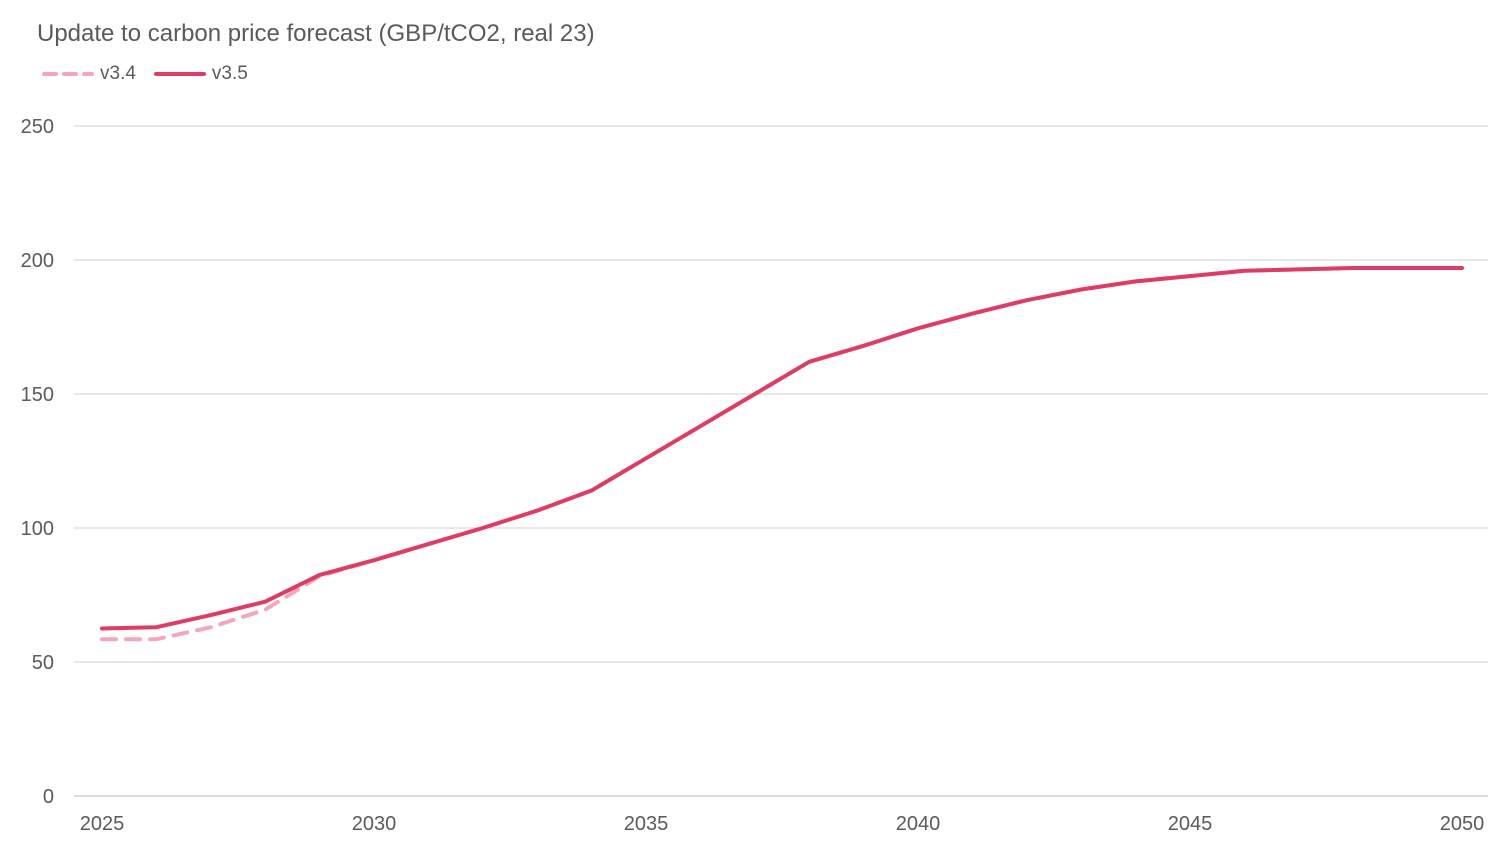 Image resolution: width=1510 pixels, height=850 pixels. I want to click on y-tick-label: 150, so click(37, 395).